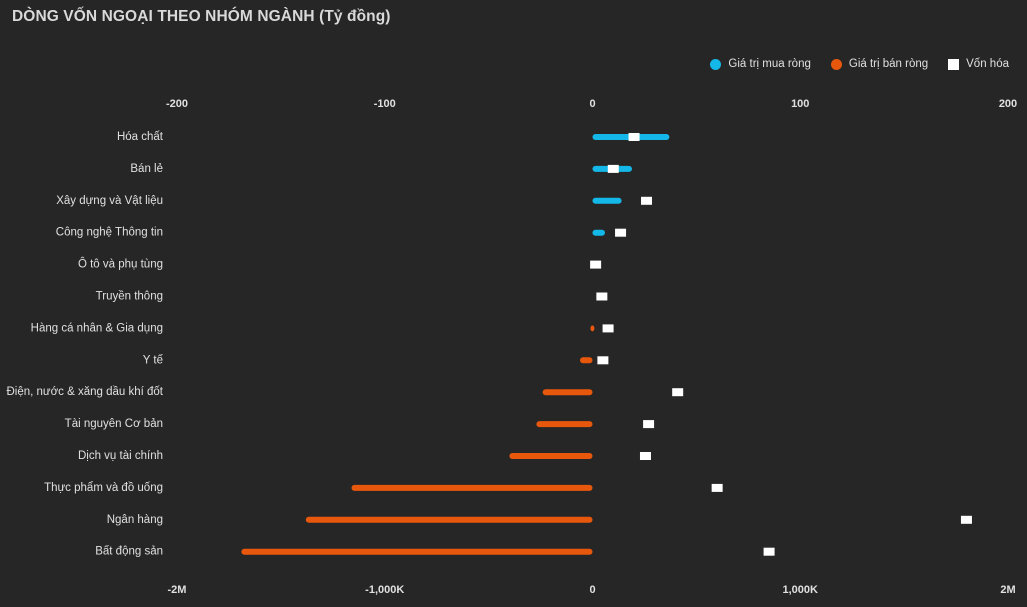 The width and height of the screenshot is (1027, 607). I want to click on legend-market-cap-square-icon, so click(954, 64).